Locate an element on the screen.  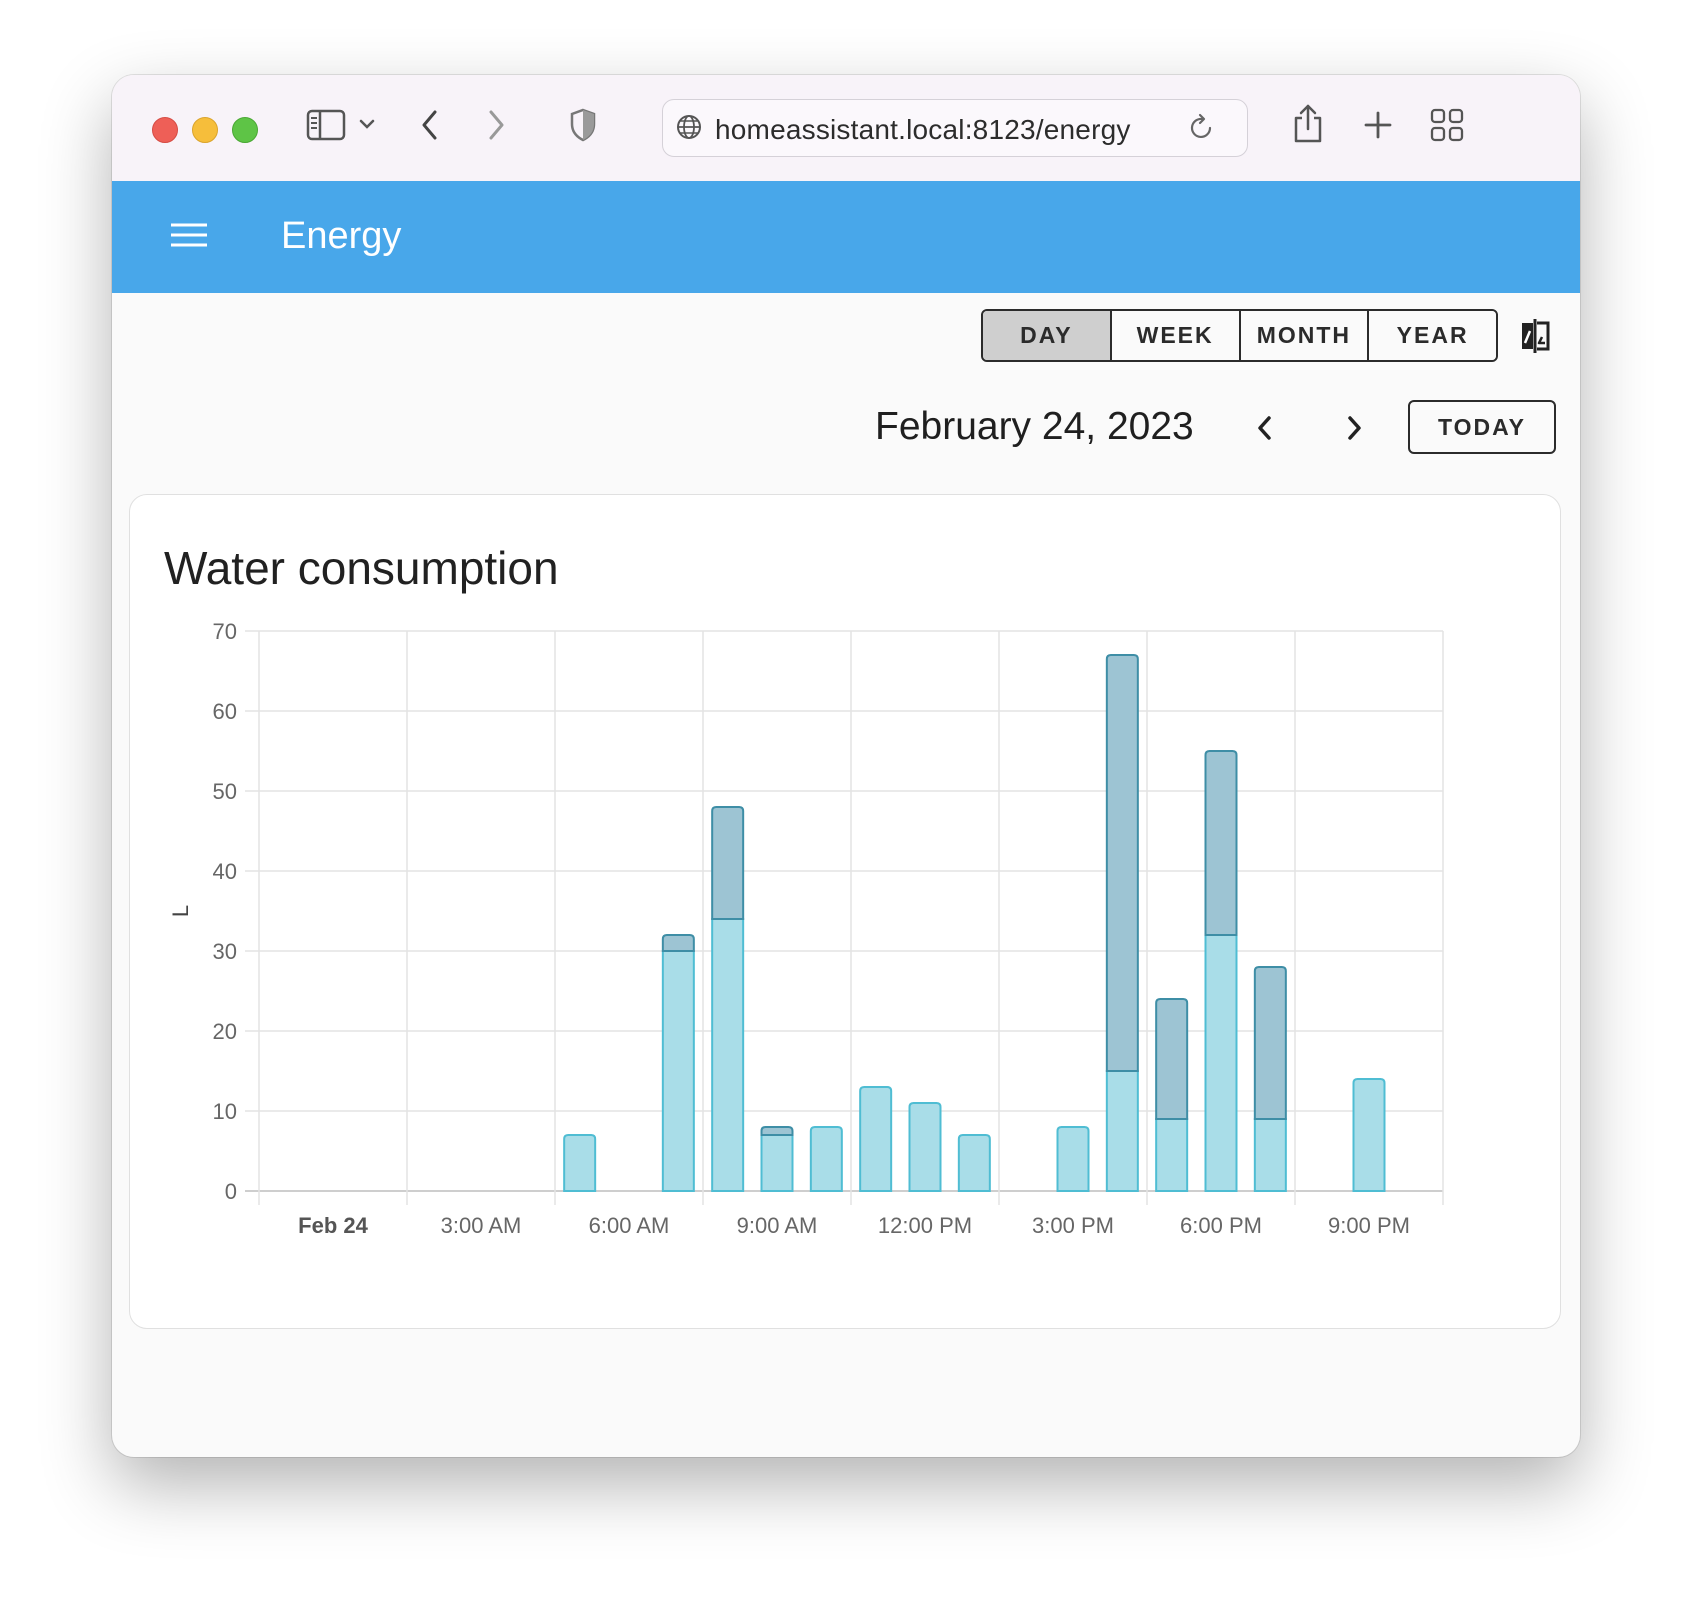
card-title: Water consumption is located at coordinates (361, 568).